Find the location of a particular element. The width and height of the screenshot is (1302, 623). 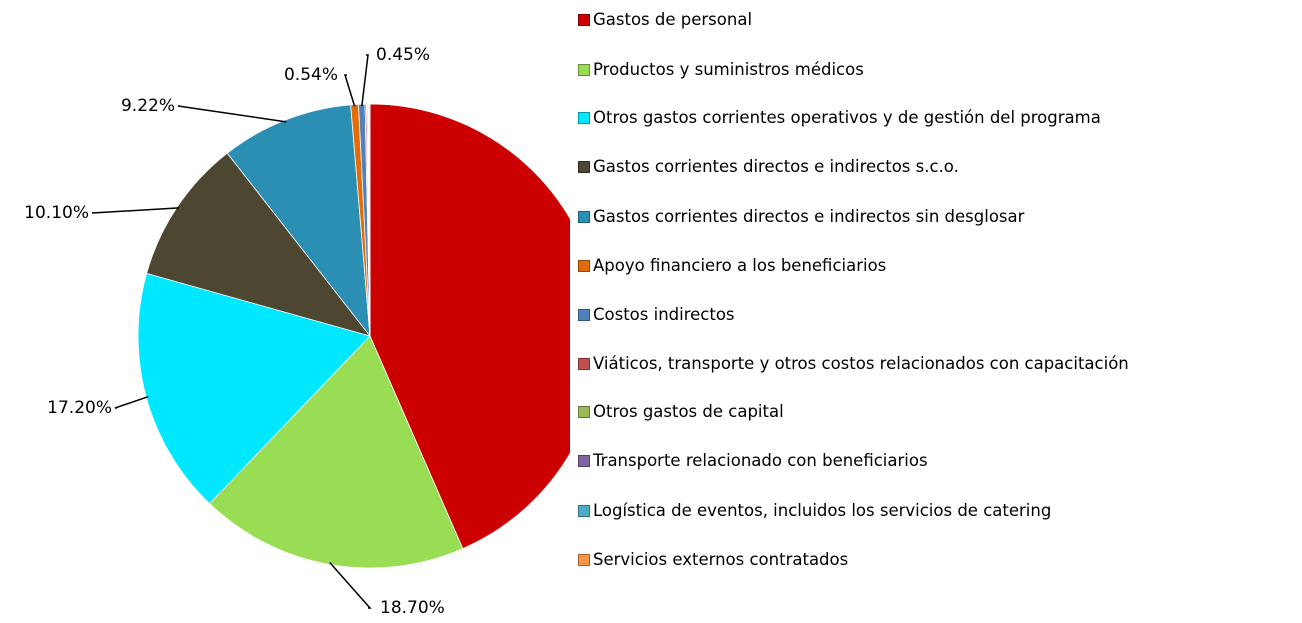

legend-label: Servicios externos contratados is located at coordinates (721, 559).